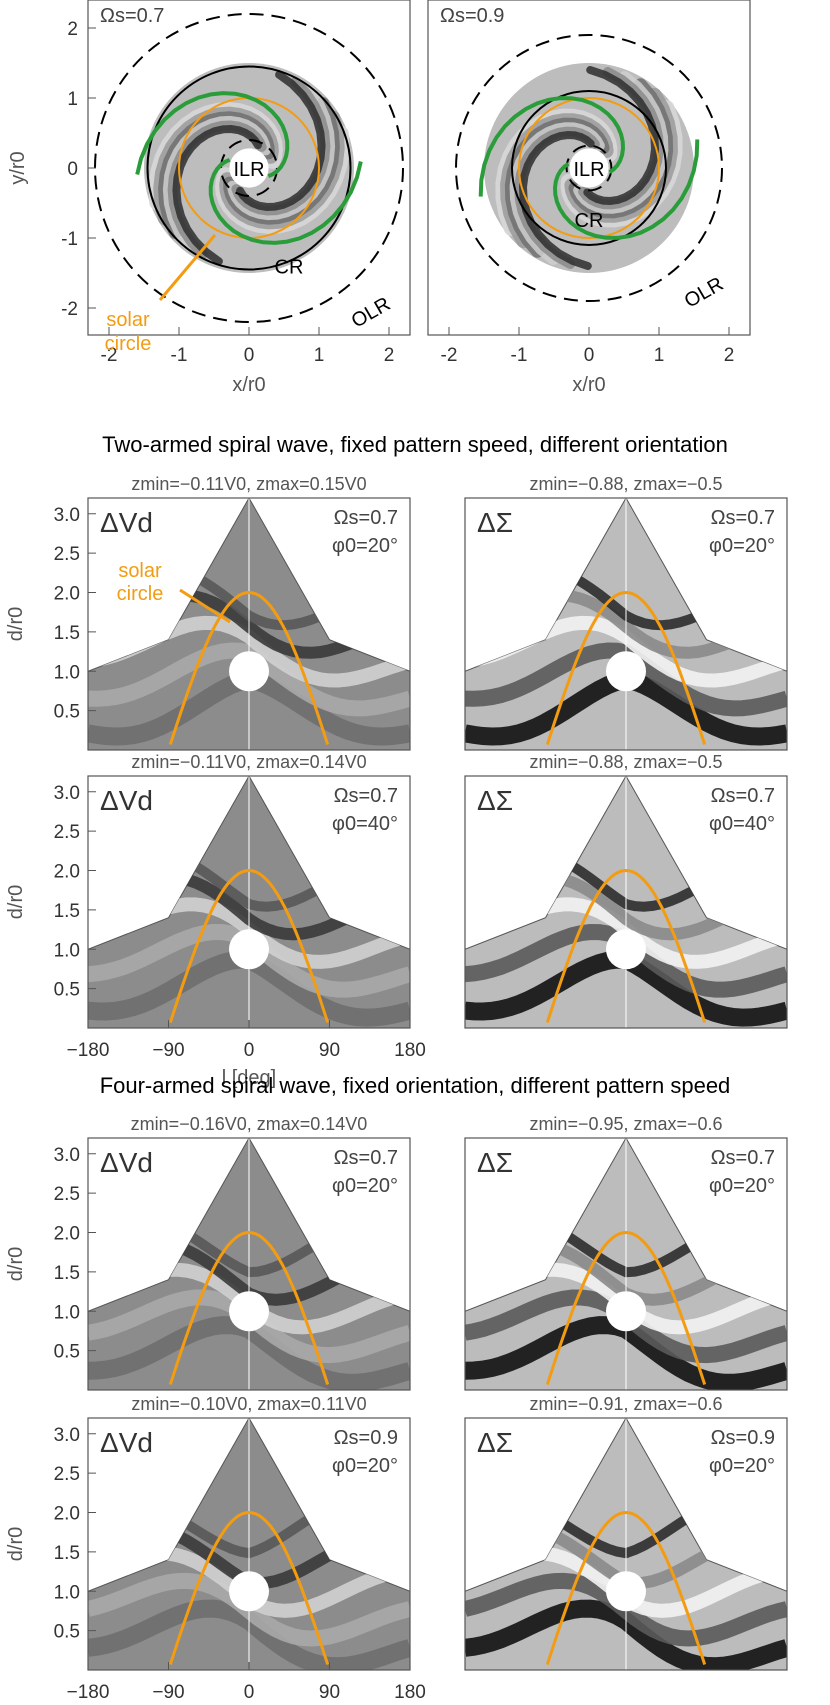  I want to click on y-tick-label: -1, so click(69, 239).